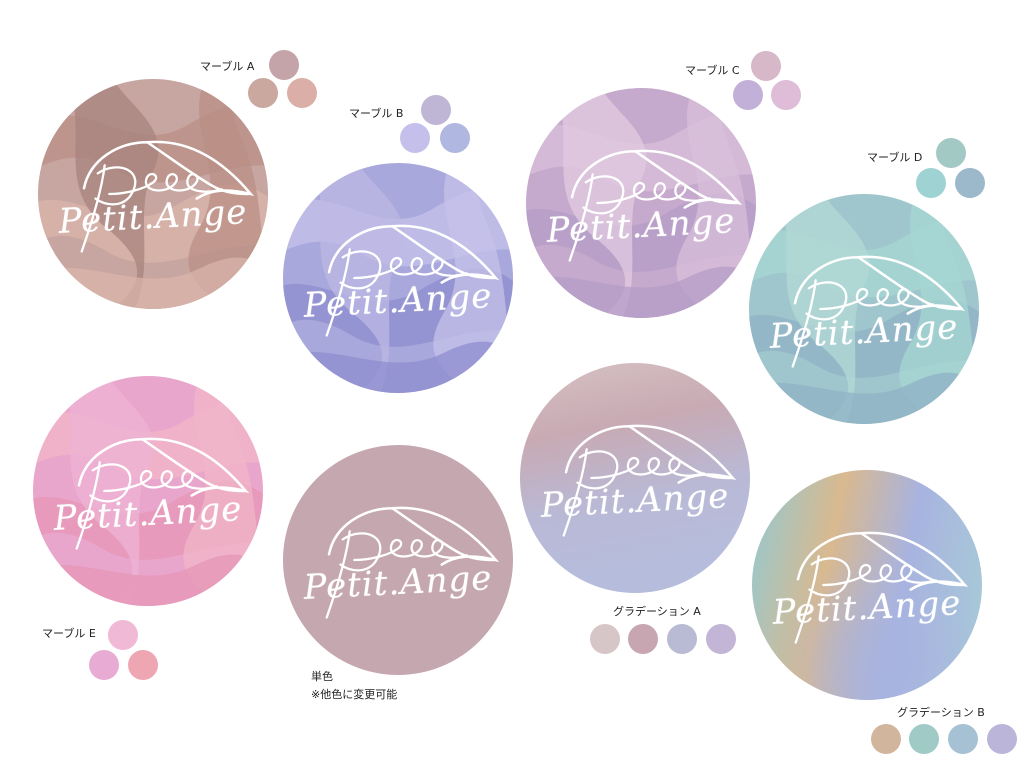 The image size is (1024, 768). Describe the element at coordinates (376, 113) in the screenshot. I see `label-marble-b: マーブル B` at that location.